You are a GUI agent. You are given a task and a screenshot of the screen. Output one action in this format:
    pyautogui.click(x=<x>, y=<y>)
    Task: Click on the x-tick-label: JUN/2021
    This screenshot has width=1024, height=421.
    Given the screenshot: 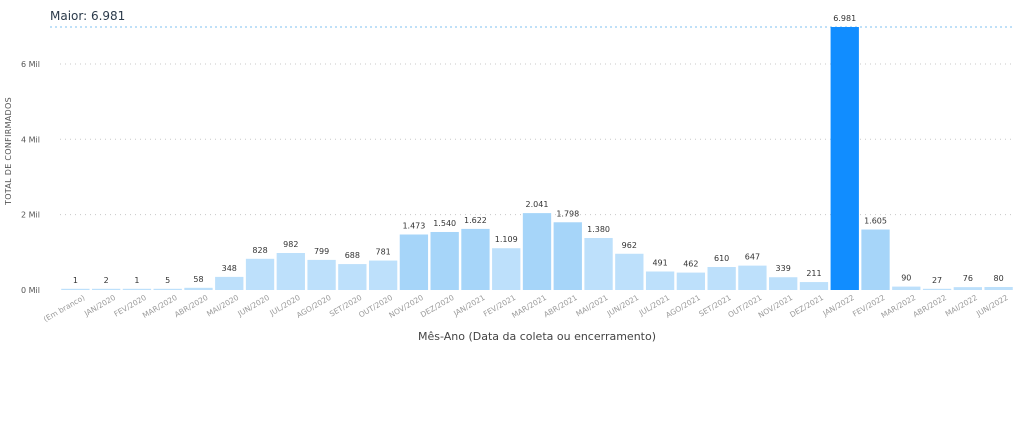 What is the action you would take?
    pyautogui.click(x=623, y=306)
    